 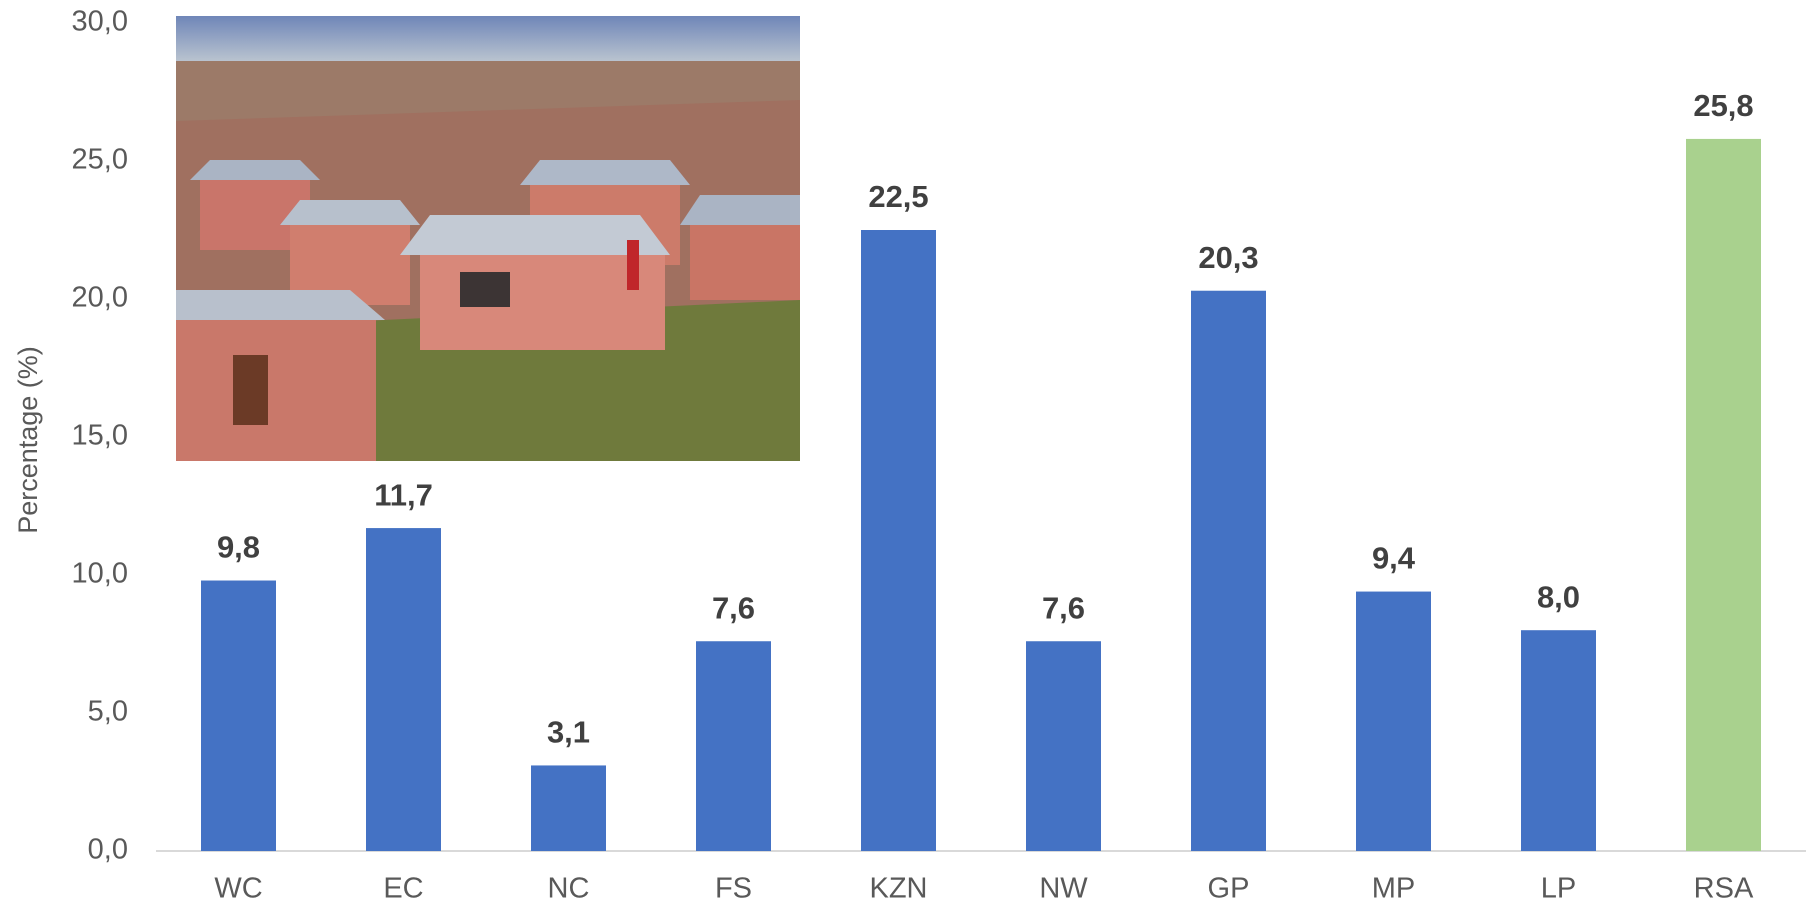 I want to click on y-axis-title: Percentage (%), so click(x=28, y=440).